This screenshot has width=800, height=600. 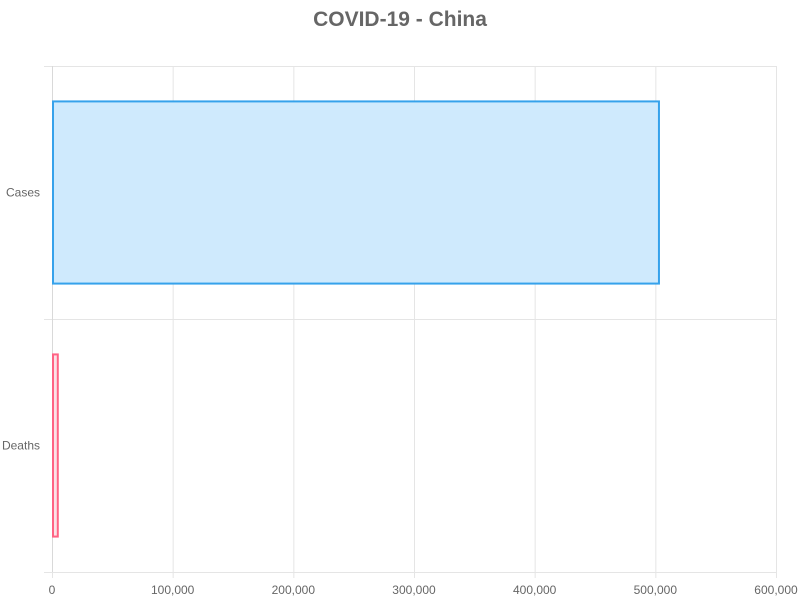 I want to click on x-tick-label: 100,000, so click(x=173, y=590).